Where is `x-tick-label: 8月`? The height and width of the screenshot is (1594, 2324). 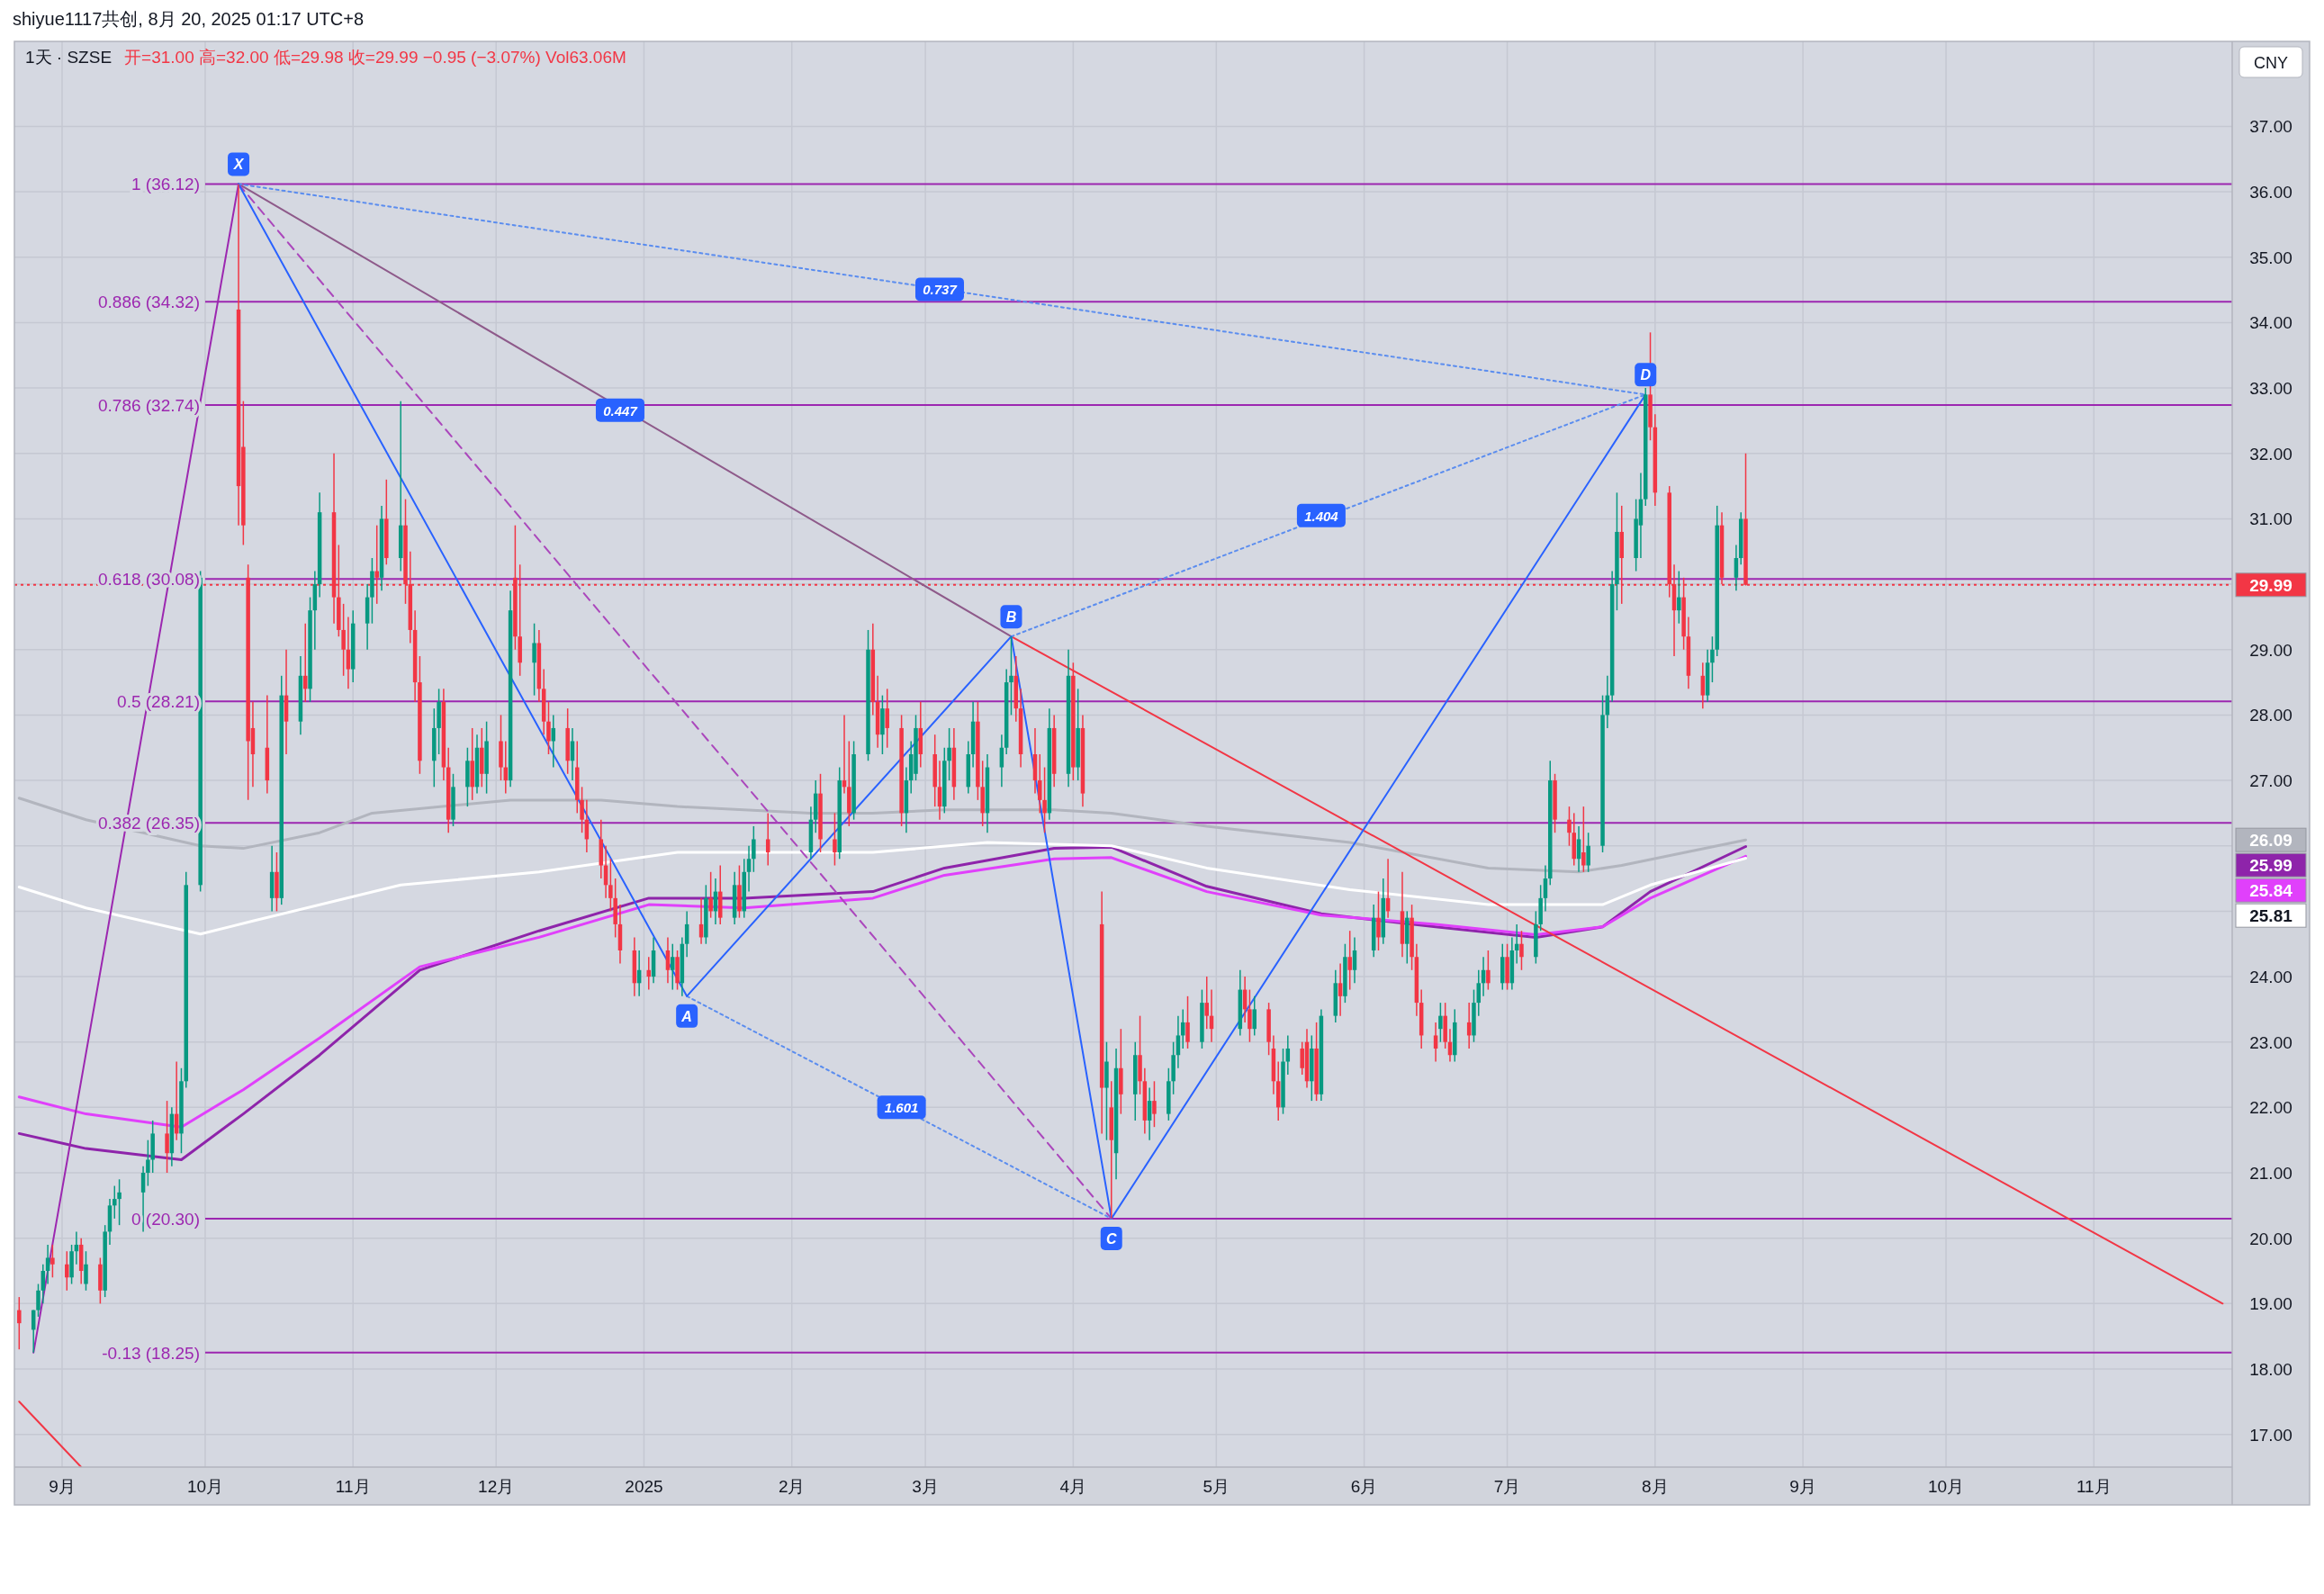
x-tick-label: 8月 is located at coordinates (1655, 1487).